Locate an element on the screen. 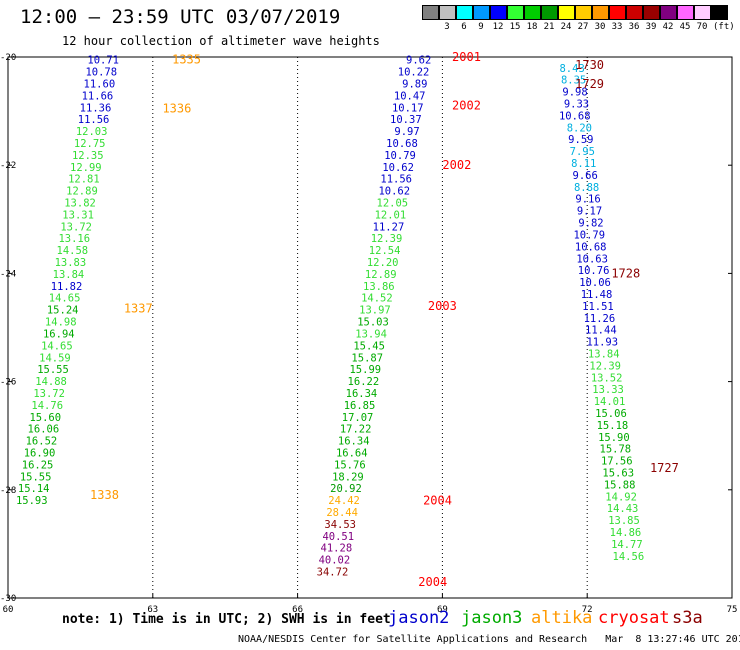  x-tick-label: 63 is located at coordinates (152, 610).